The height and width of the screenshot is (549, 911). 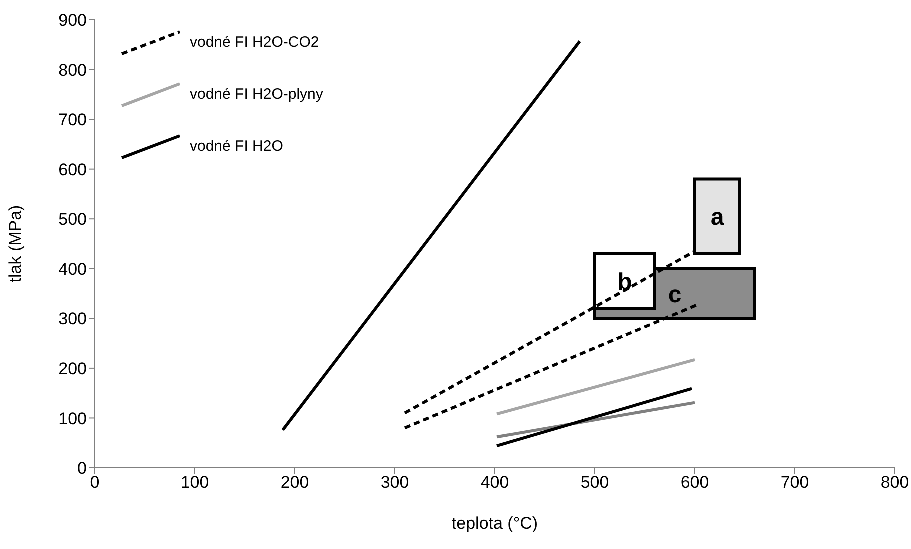 I want to click on y-tick-label: 600, so click(x=72, y=170).